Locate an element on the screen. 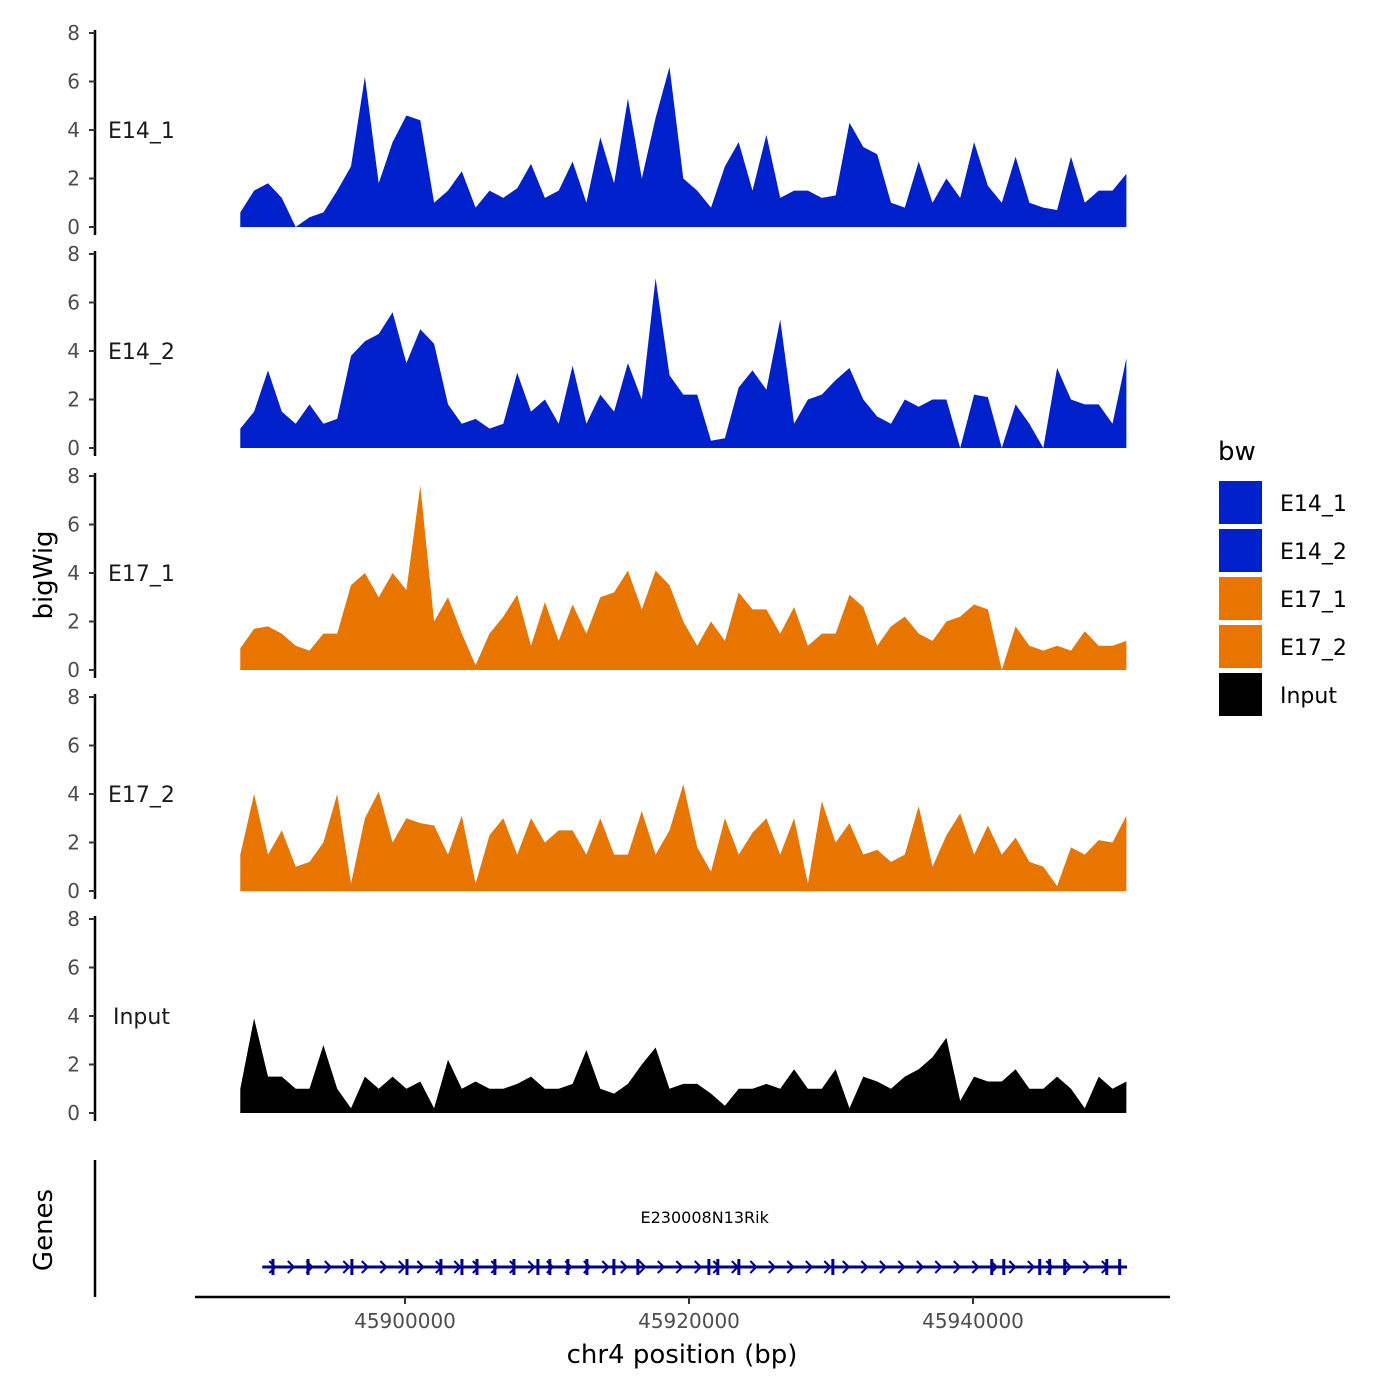  gene-track-title: Genes is located at coordinates (44, 1230).